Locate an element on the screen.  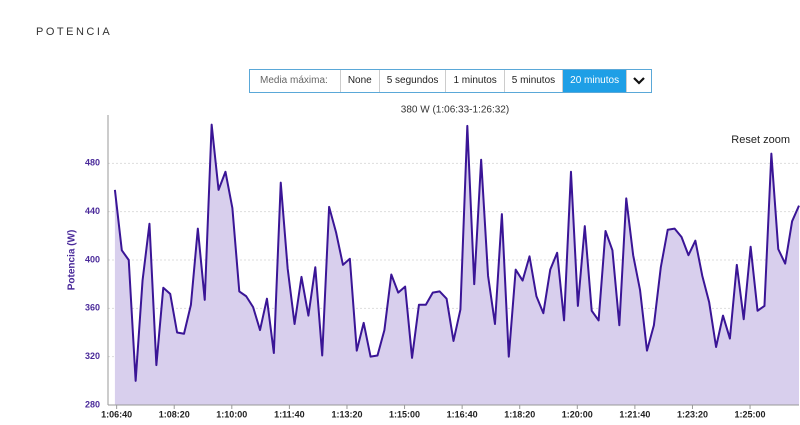
y-tick-label: 320 is located at coordinates (92, 356).